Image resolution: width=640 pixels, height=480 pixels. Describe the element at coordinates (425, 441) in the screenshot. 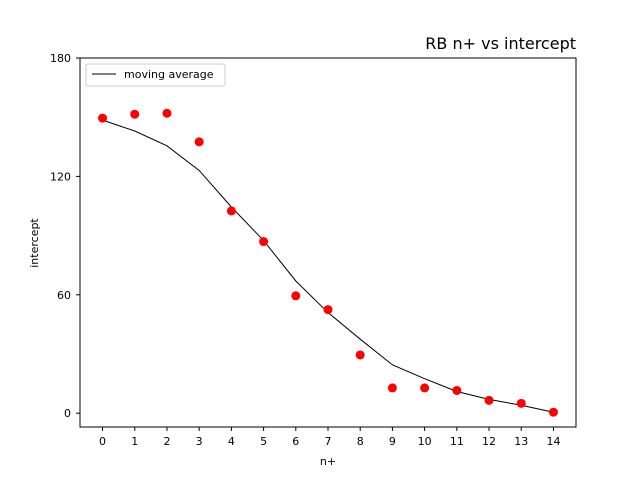

I see `x-tick-label: 10` at that location.